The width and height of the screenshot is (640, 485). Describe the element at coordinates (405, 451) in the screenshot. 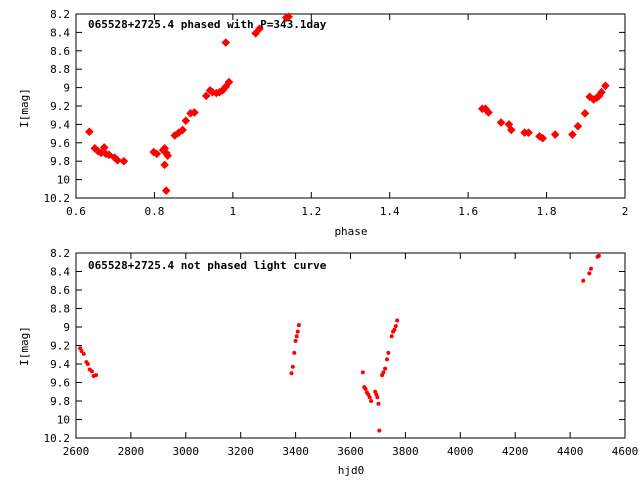

I see `x-tick-label: 3800` at that location.